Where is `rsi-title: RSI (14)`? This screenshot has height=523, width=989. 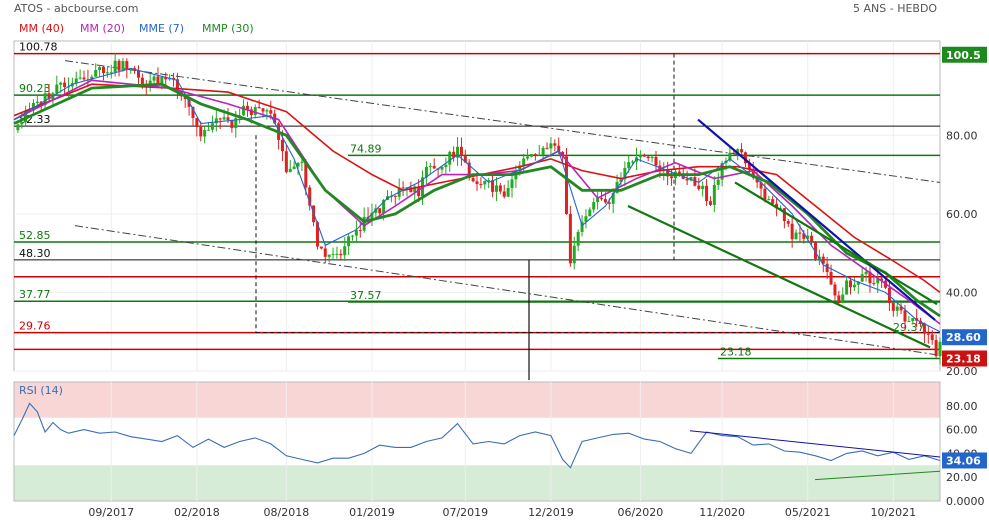 rsi-title: RSI (14) is located at coordinates (41, 390).